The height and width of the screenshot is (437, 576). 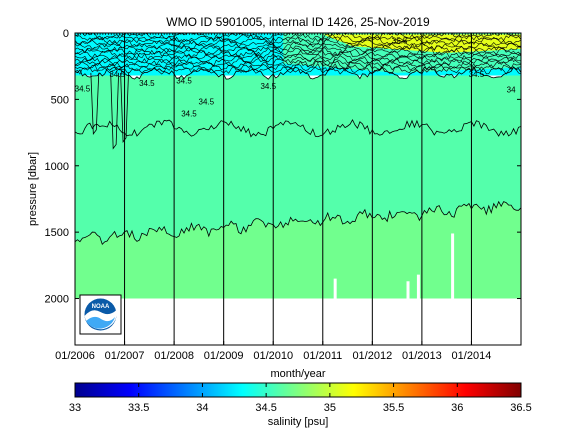 I want to click on colorbar: 33 33.5 34 34.5 35 35.5 36 36.5, so click(x=300, y=398).